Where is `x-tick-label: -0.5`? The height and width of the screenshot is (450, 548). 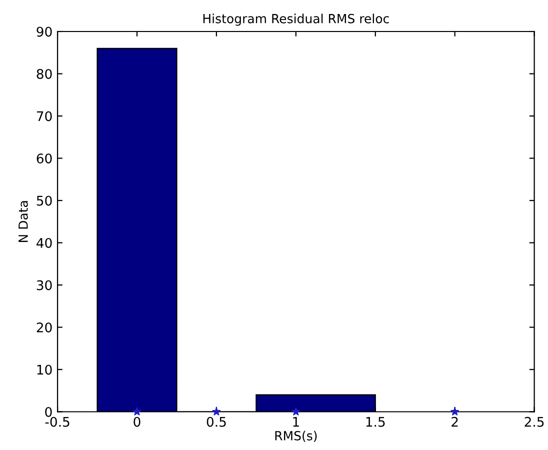
x-tick-label: -0.5 is located at coordinates (57, 421).